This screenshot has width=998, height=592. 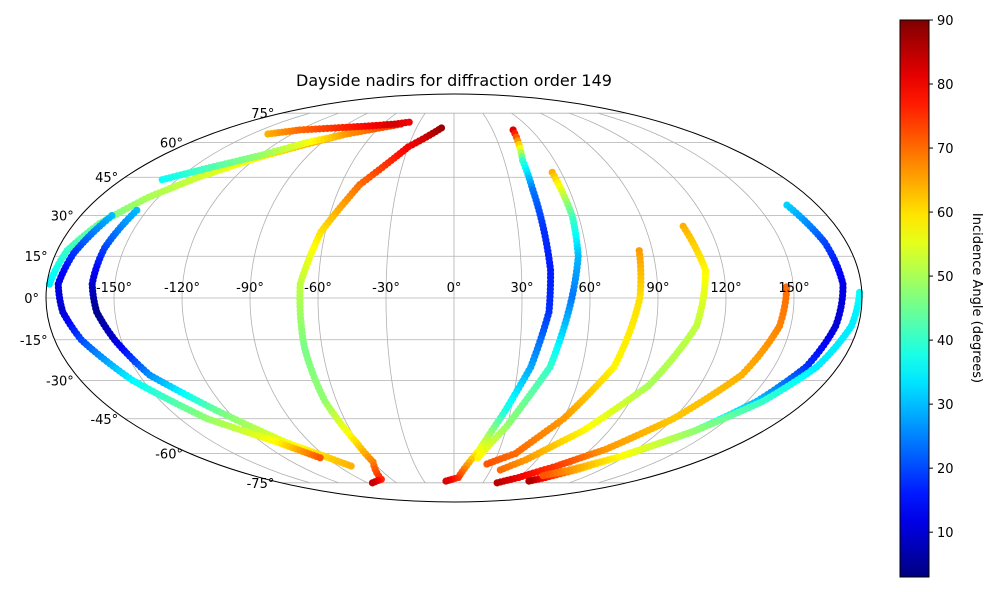 What do you see at coordinates (521, 288) in the screenshot?
I see `longitude-tick-label: 30°` at bounding box center [521, 288].